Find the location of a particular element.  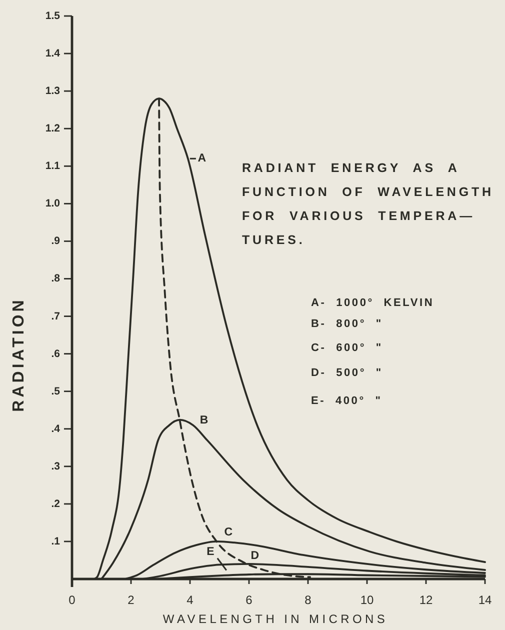

y-tick-label: .3 is located at coordinates (55, 466).